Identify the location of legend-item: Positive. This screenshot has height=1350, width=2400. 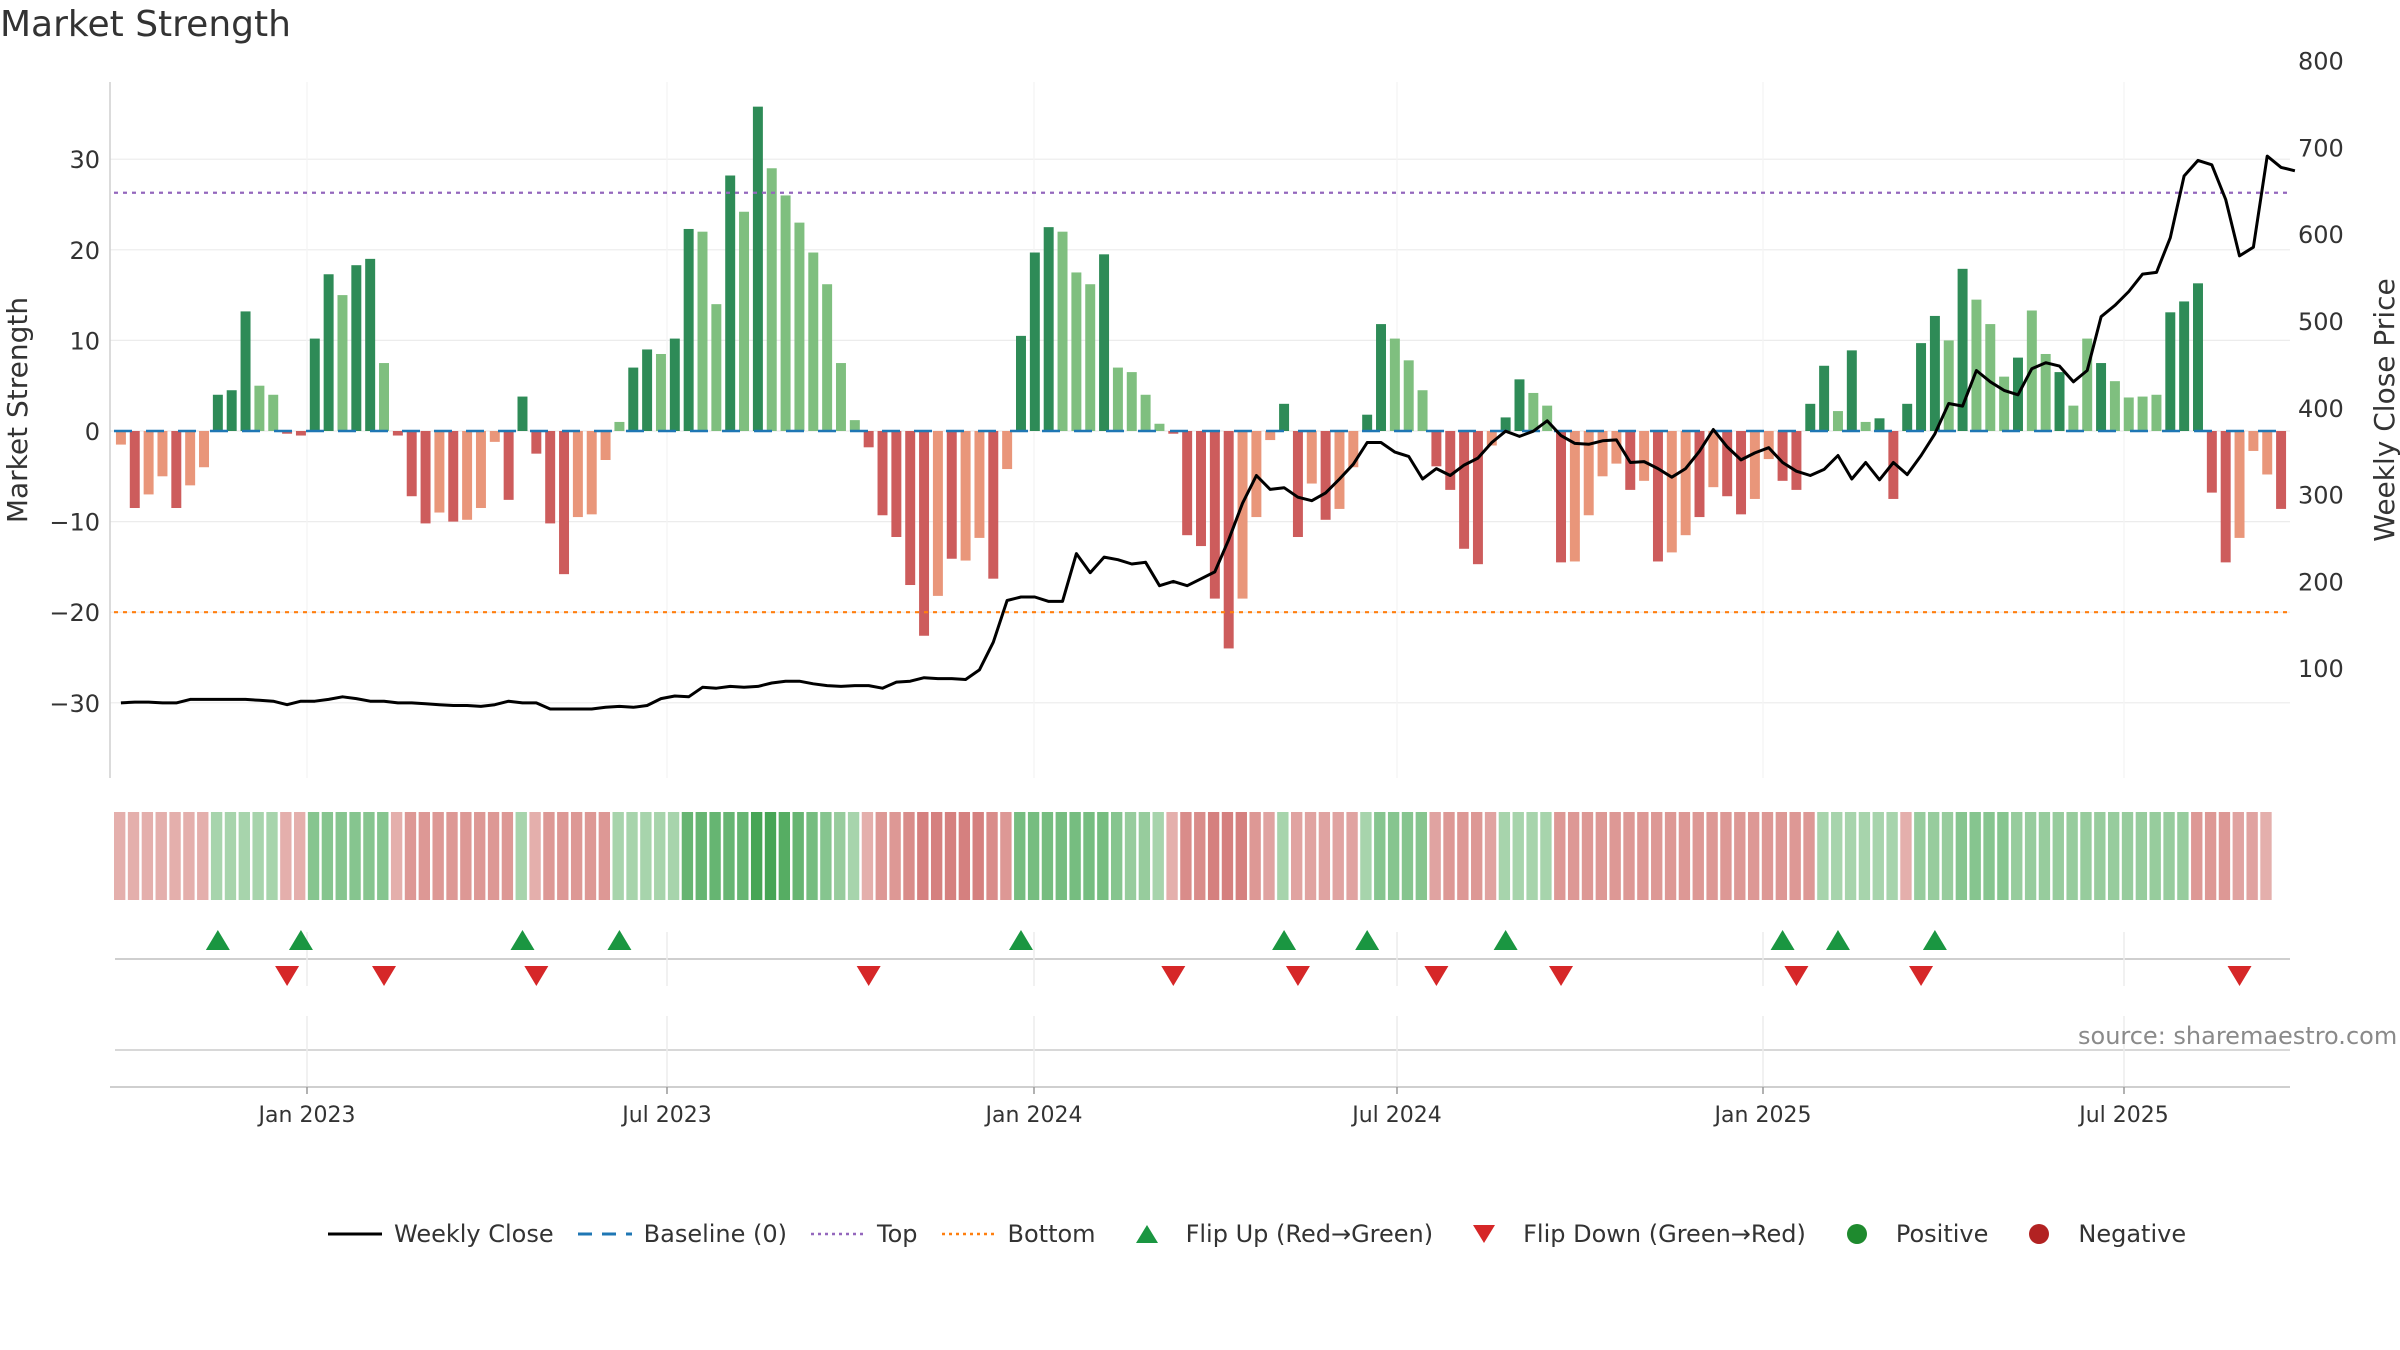
(1908, 1234).